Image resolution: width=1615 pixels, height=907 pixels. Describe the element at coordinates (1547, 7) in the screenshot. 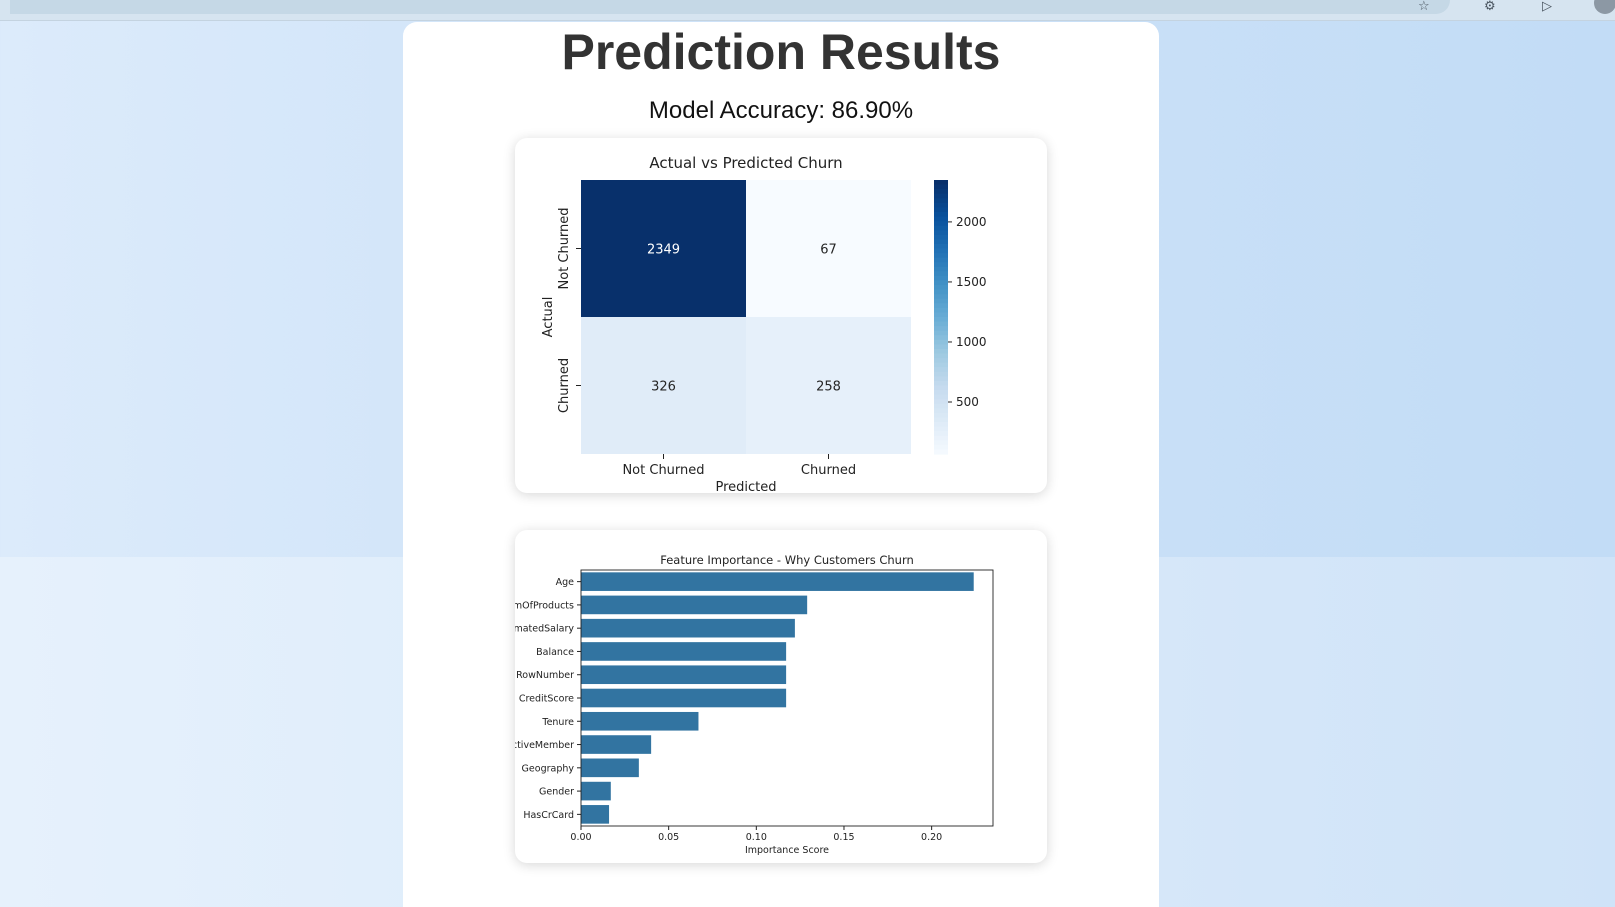

I see `play-icon: ▷` at that location.